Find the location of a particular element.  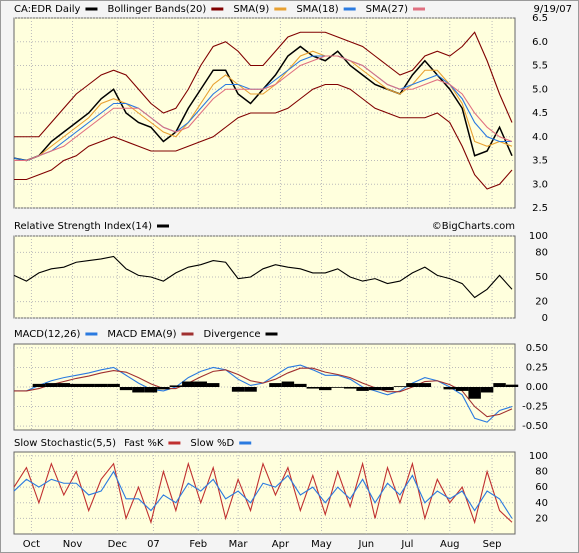

x-tick-label: Oct is located at coordinates (31, 544).